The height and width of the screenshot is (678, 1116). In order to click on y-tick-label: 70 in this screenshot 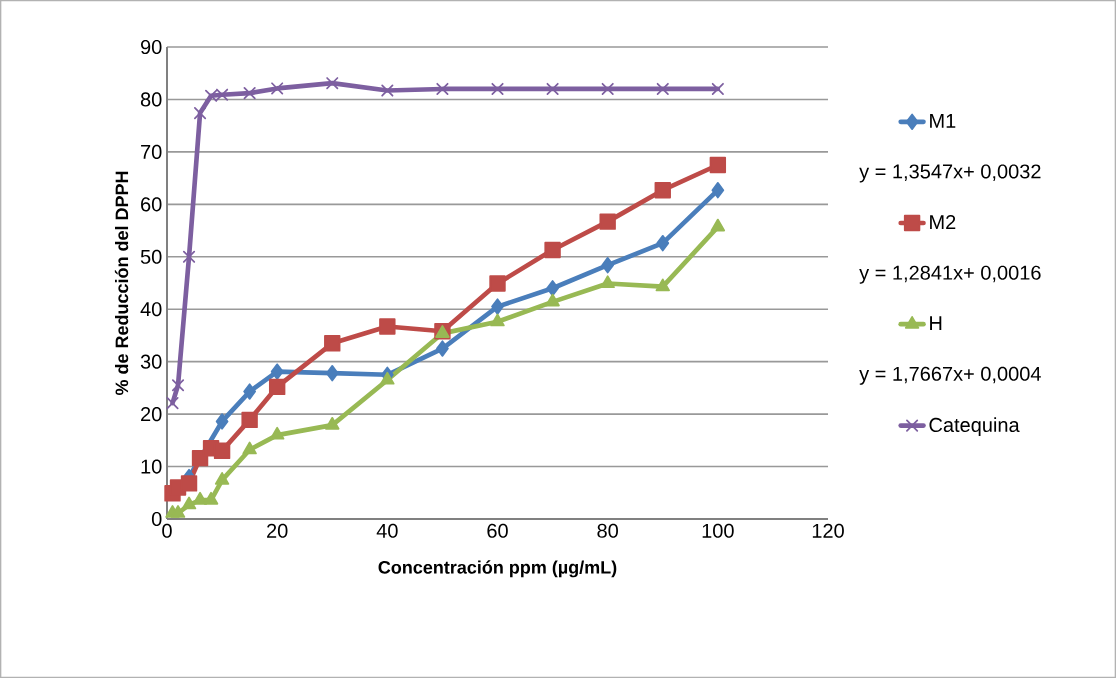, I will do `click(151, 151)`.